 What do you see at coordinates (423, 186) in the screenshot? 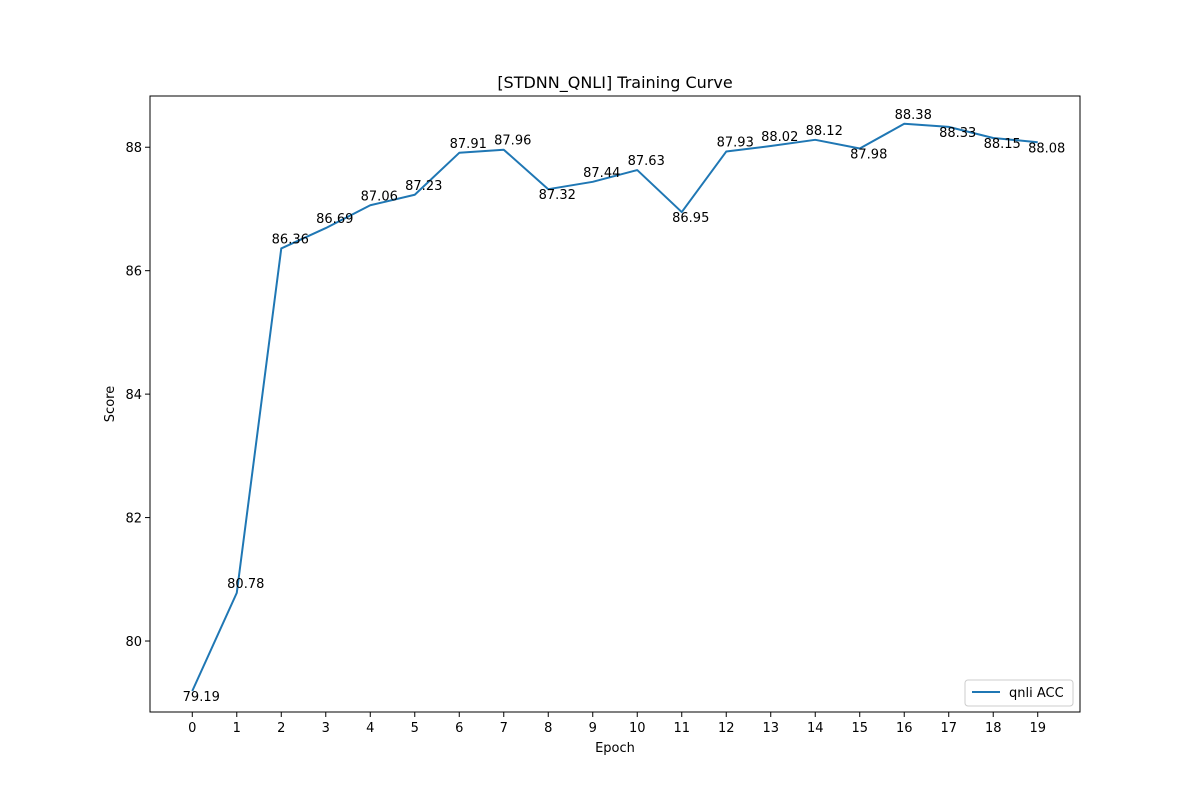
I see `data-label: 87.23` at bounding box center [423, 186].